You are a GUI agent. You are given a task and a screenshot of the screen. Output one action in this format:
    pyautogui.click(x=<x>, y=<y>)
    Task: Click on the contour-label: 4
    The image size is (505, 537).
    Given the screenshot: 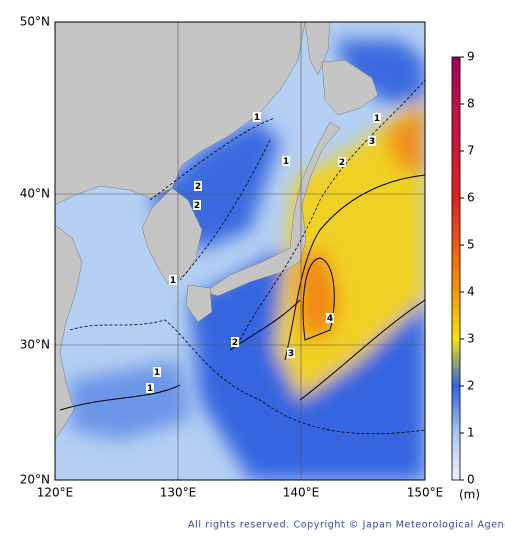 What is the action you would take?
    pyautogui.click(x=330, y=319)
    